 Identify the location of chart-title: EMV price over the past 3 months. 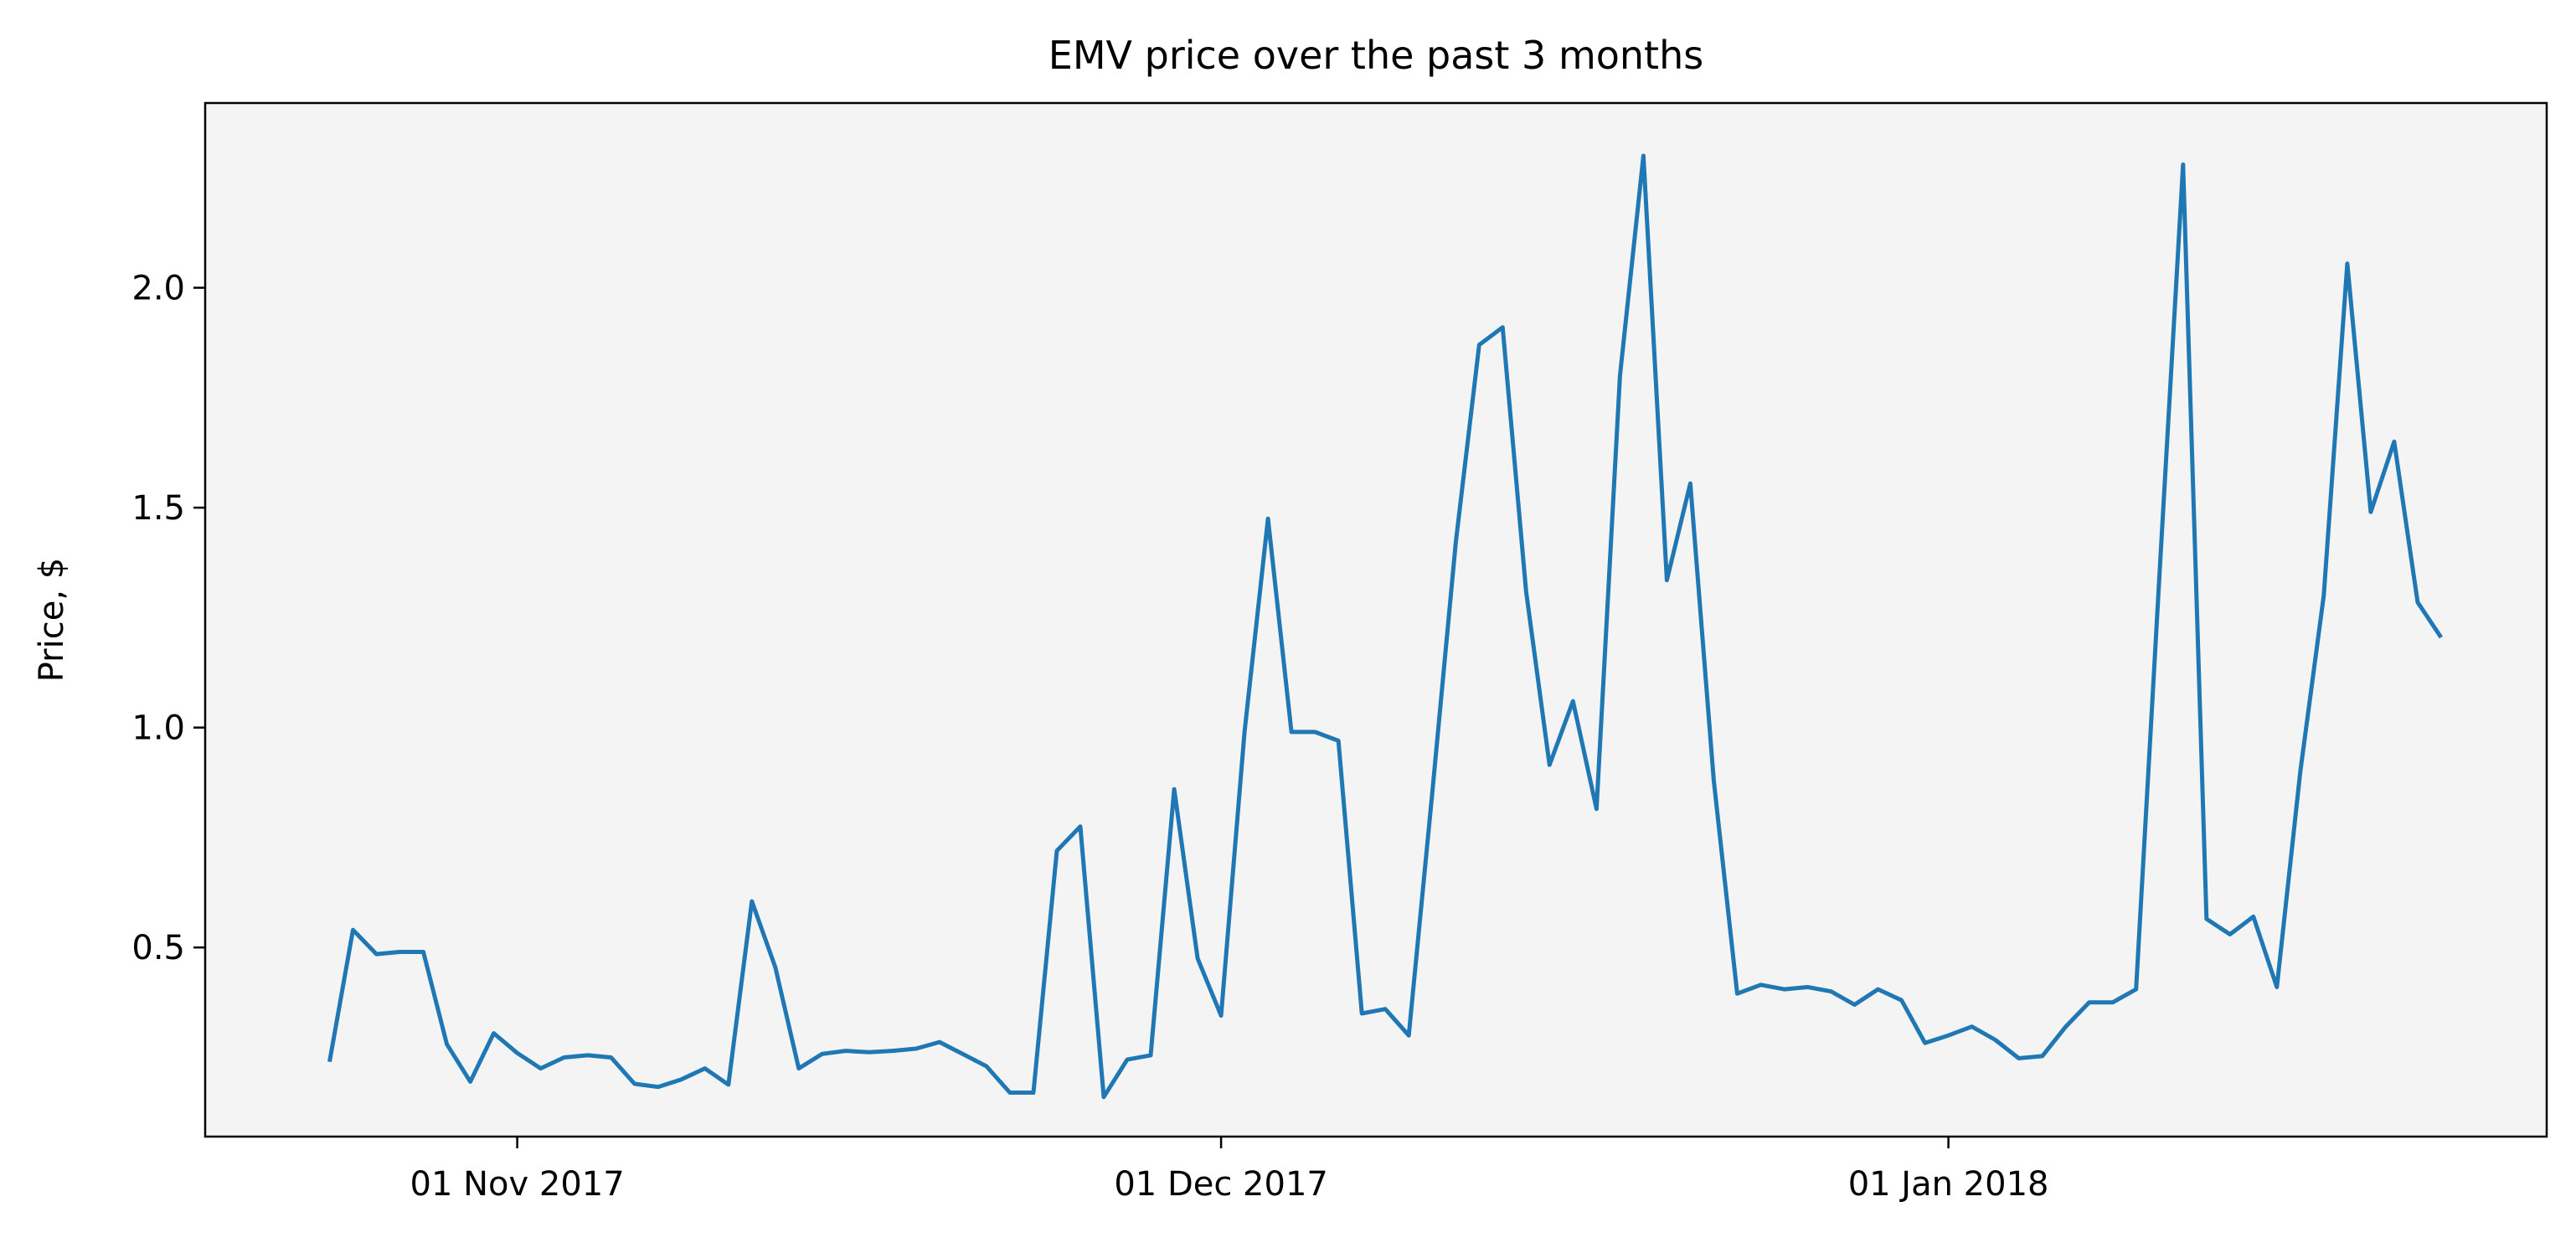
(1375, 55).